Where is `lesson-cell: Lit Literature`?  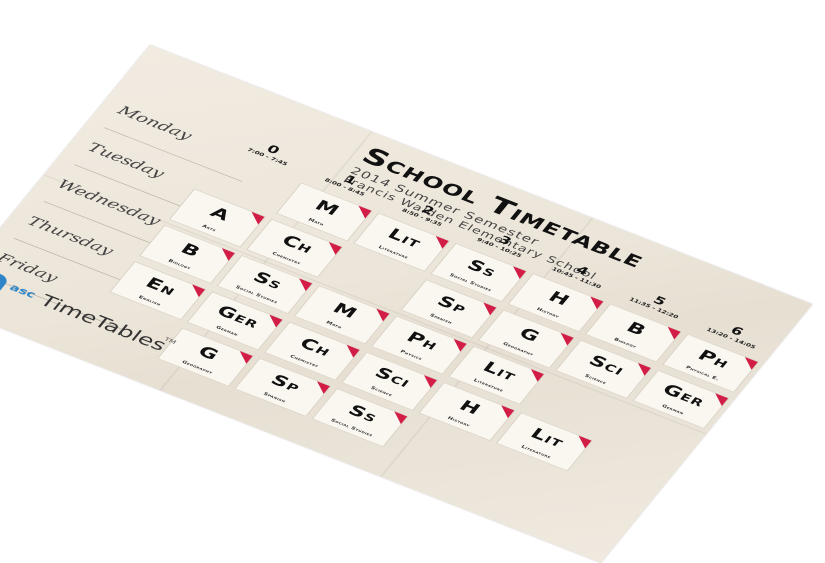
lesson-cell: Lit Literature is located at coordinates (544, 442).